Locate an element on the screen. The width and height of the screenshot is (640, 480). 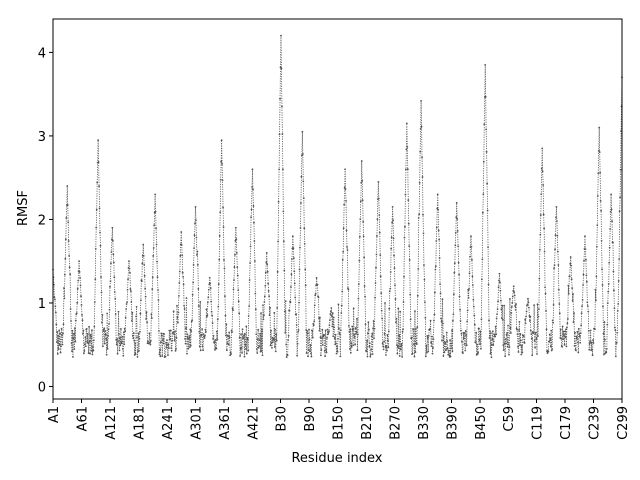
x-tick-label: B30 is located at coordinates (282, 418).